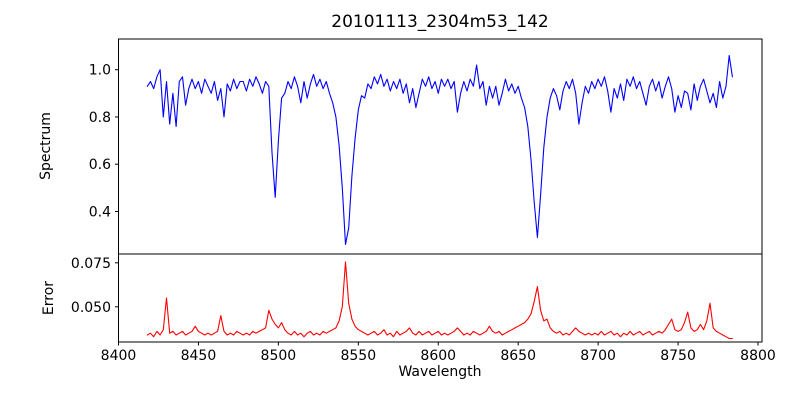 Image resolution: width=800 pixels, height=400 pixels. What do you see at coordinates (199, 356) in the screenshot?
I see `x-tick-label: 8450` at bounding box center [199, 356].